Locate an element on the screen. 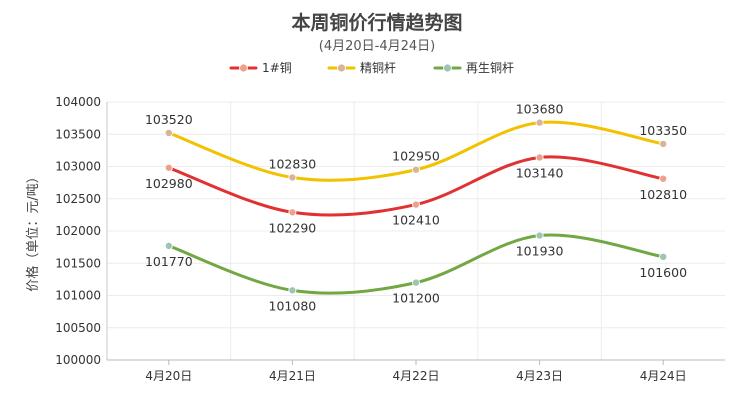 Image resolution: width=755 pixels, height=414 pixels. y-tick-label: 100000 is located at coordinates (78, 360).